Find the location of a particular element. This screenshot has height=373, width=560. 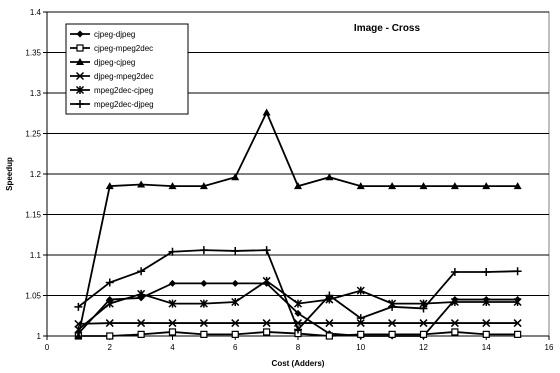

x-tick-label: 2 is located at coordinates (110, 347).